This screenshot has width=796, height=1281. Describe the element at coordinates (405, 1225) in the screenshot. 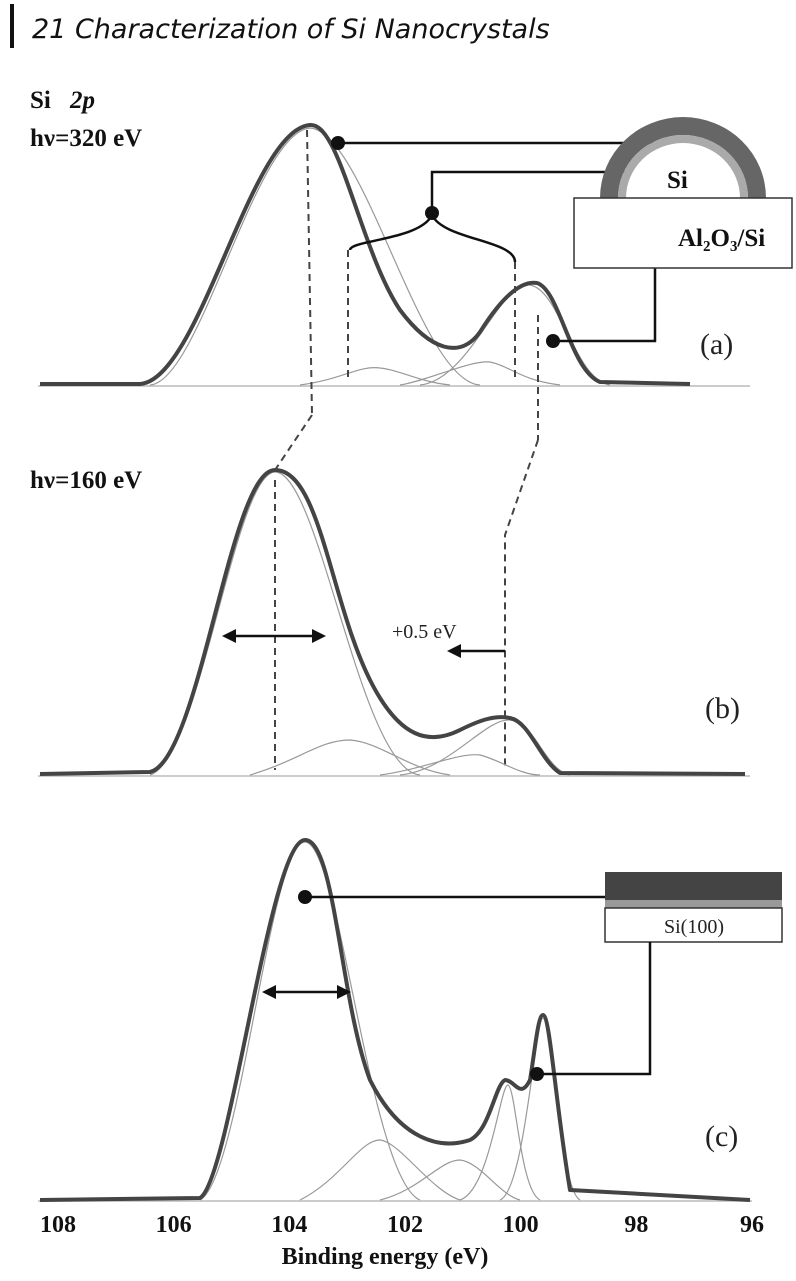

I see `x-tick-label: 102` at that location.